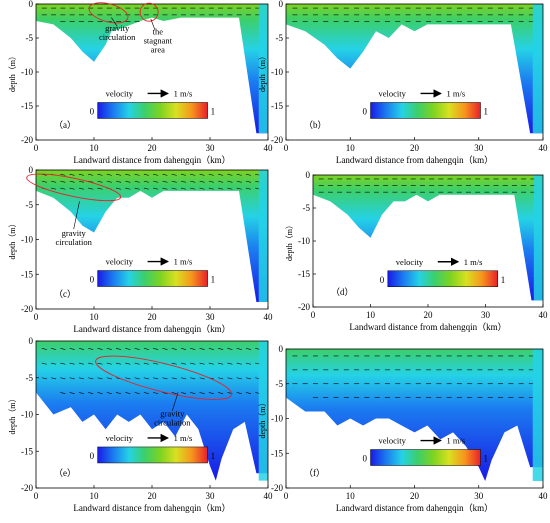  I want to click on x-tick-label: 10, so click(351, 148).